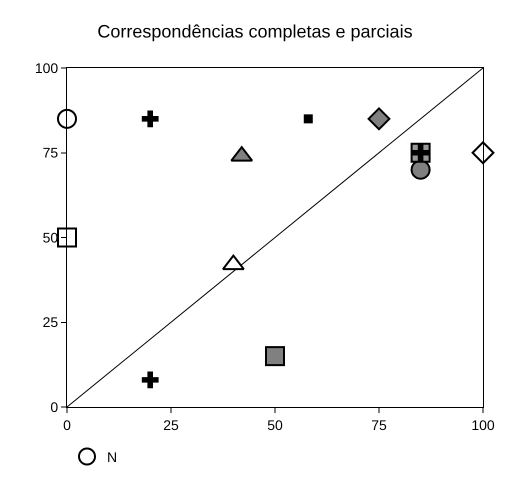 This screenshot has height=495, width=510. Describe the element at coordinates (50, 322) in the screenshot. I see `y-tick-label: 25` at that location.